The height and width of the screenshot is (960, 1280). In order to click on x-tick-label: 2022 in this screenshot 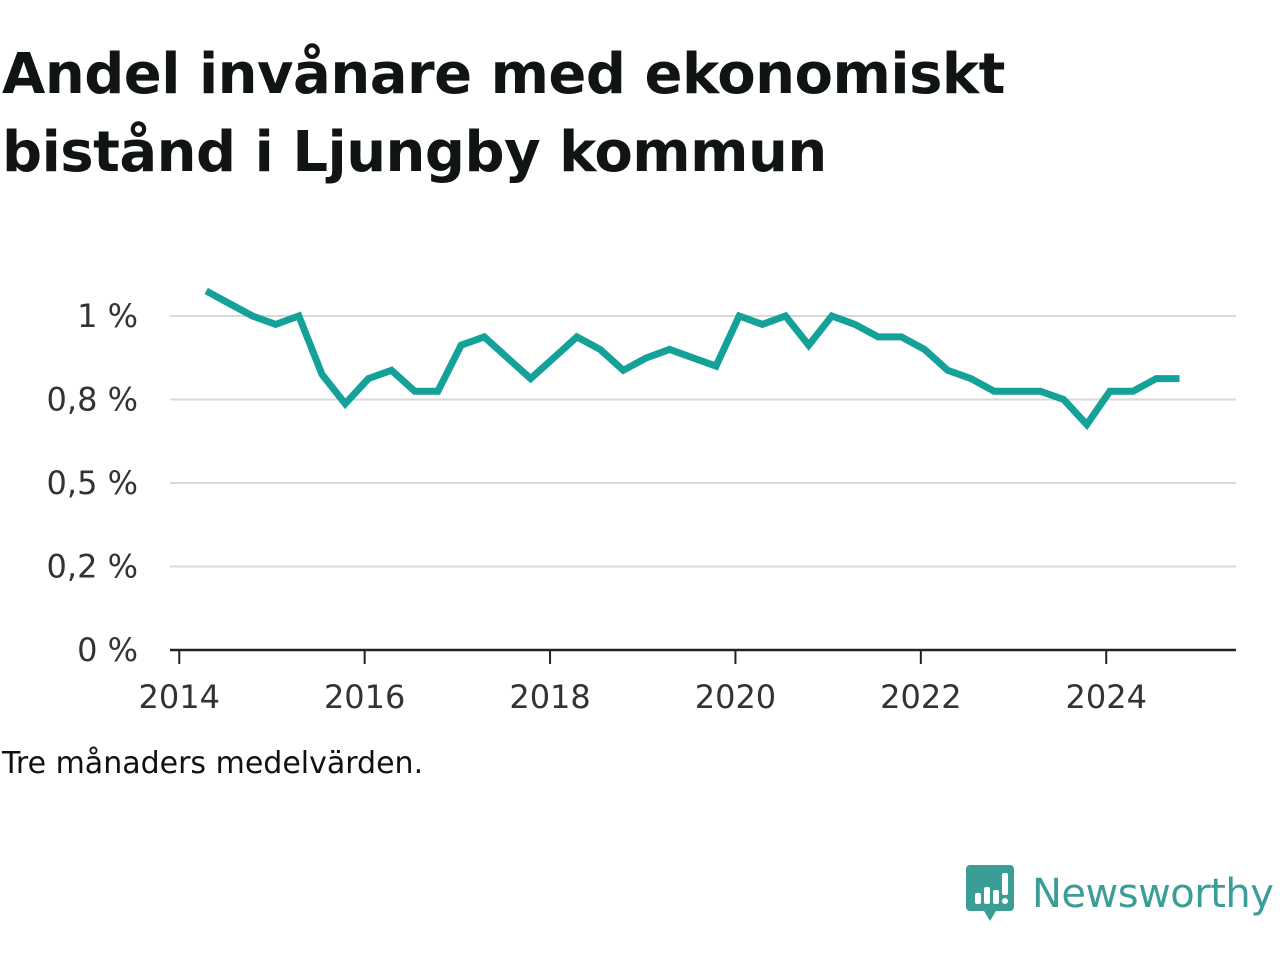, I will do `click(920, 697)`.